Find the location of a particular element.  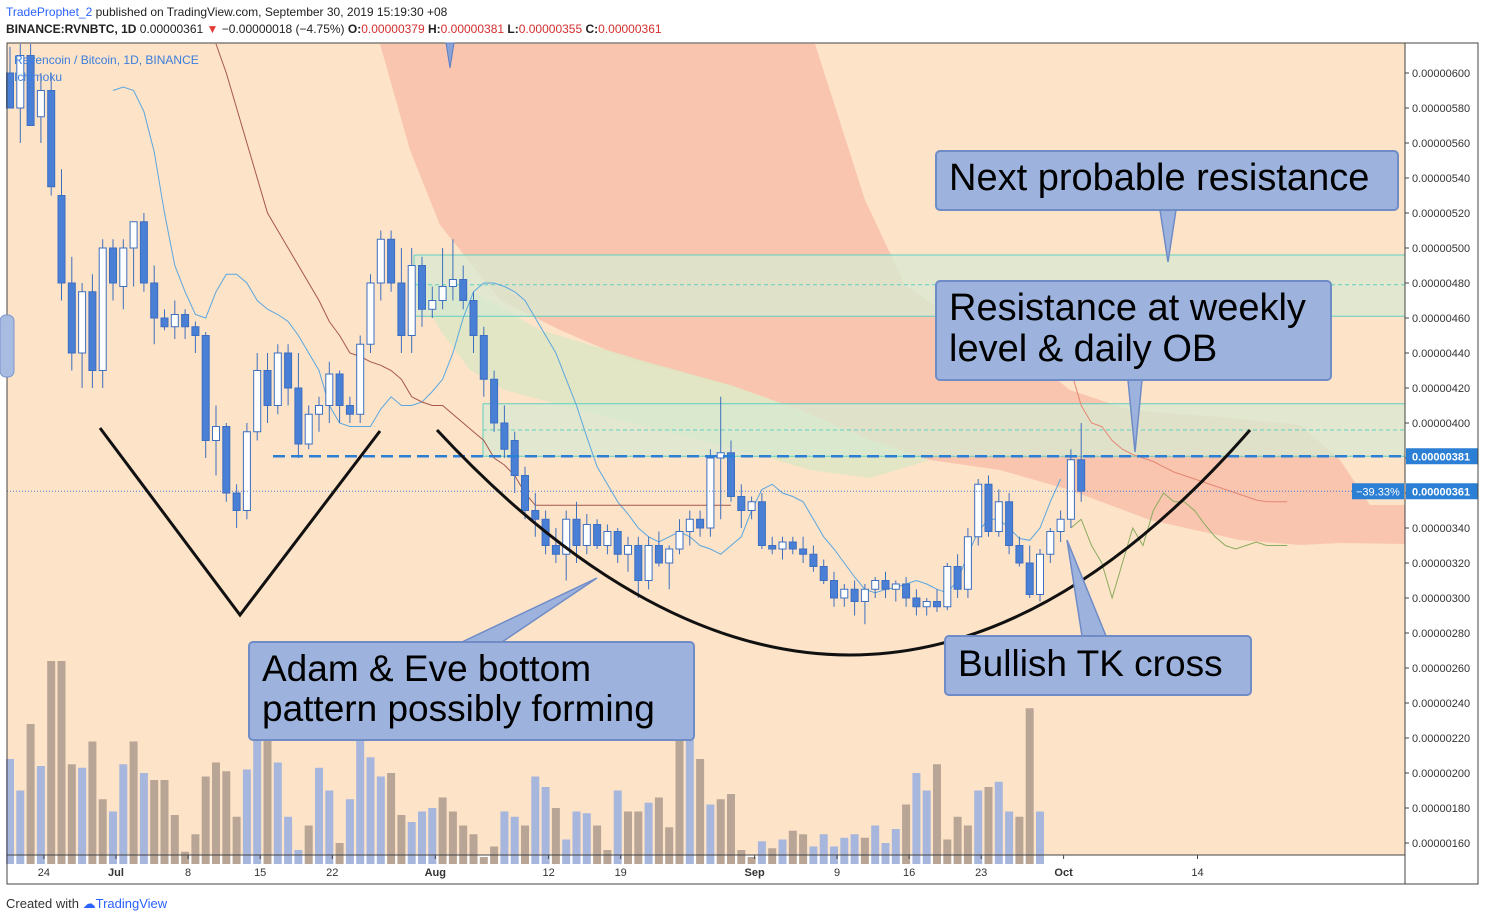

callout-next-resistance: Next probable resistance is located at coordinates (1167, 180).